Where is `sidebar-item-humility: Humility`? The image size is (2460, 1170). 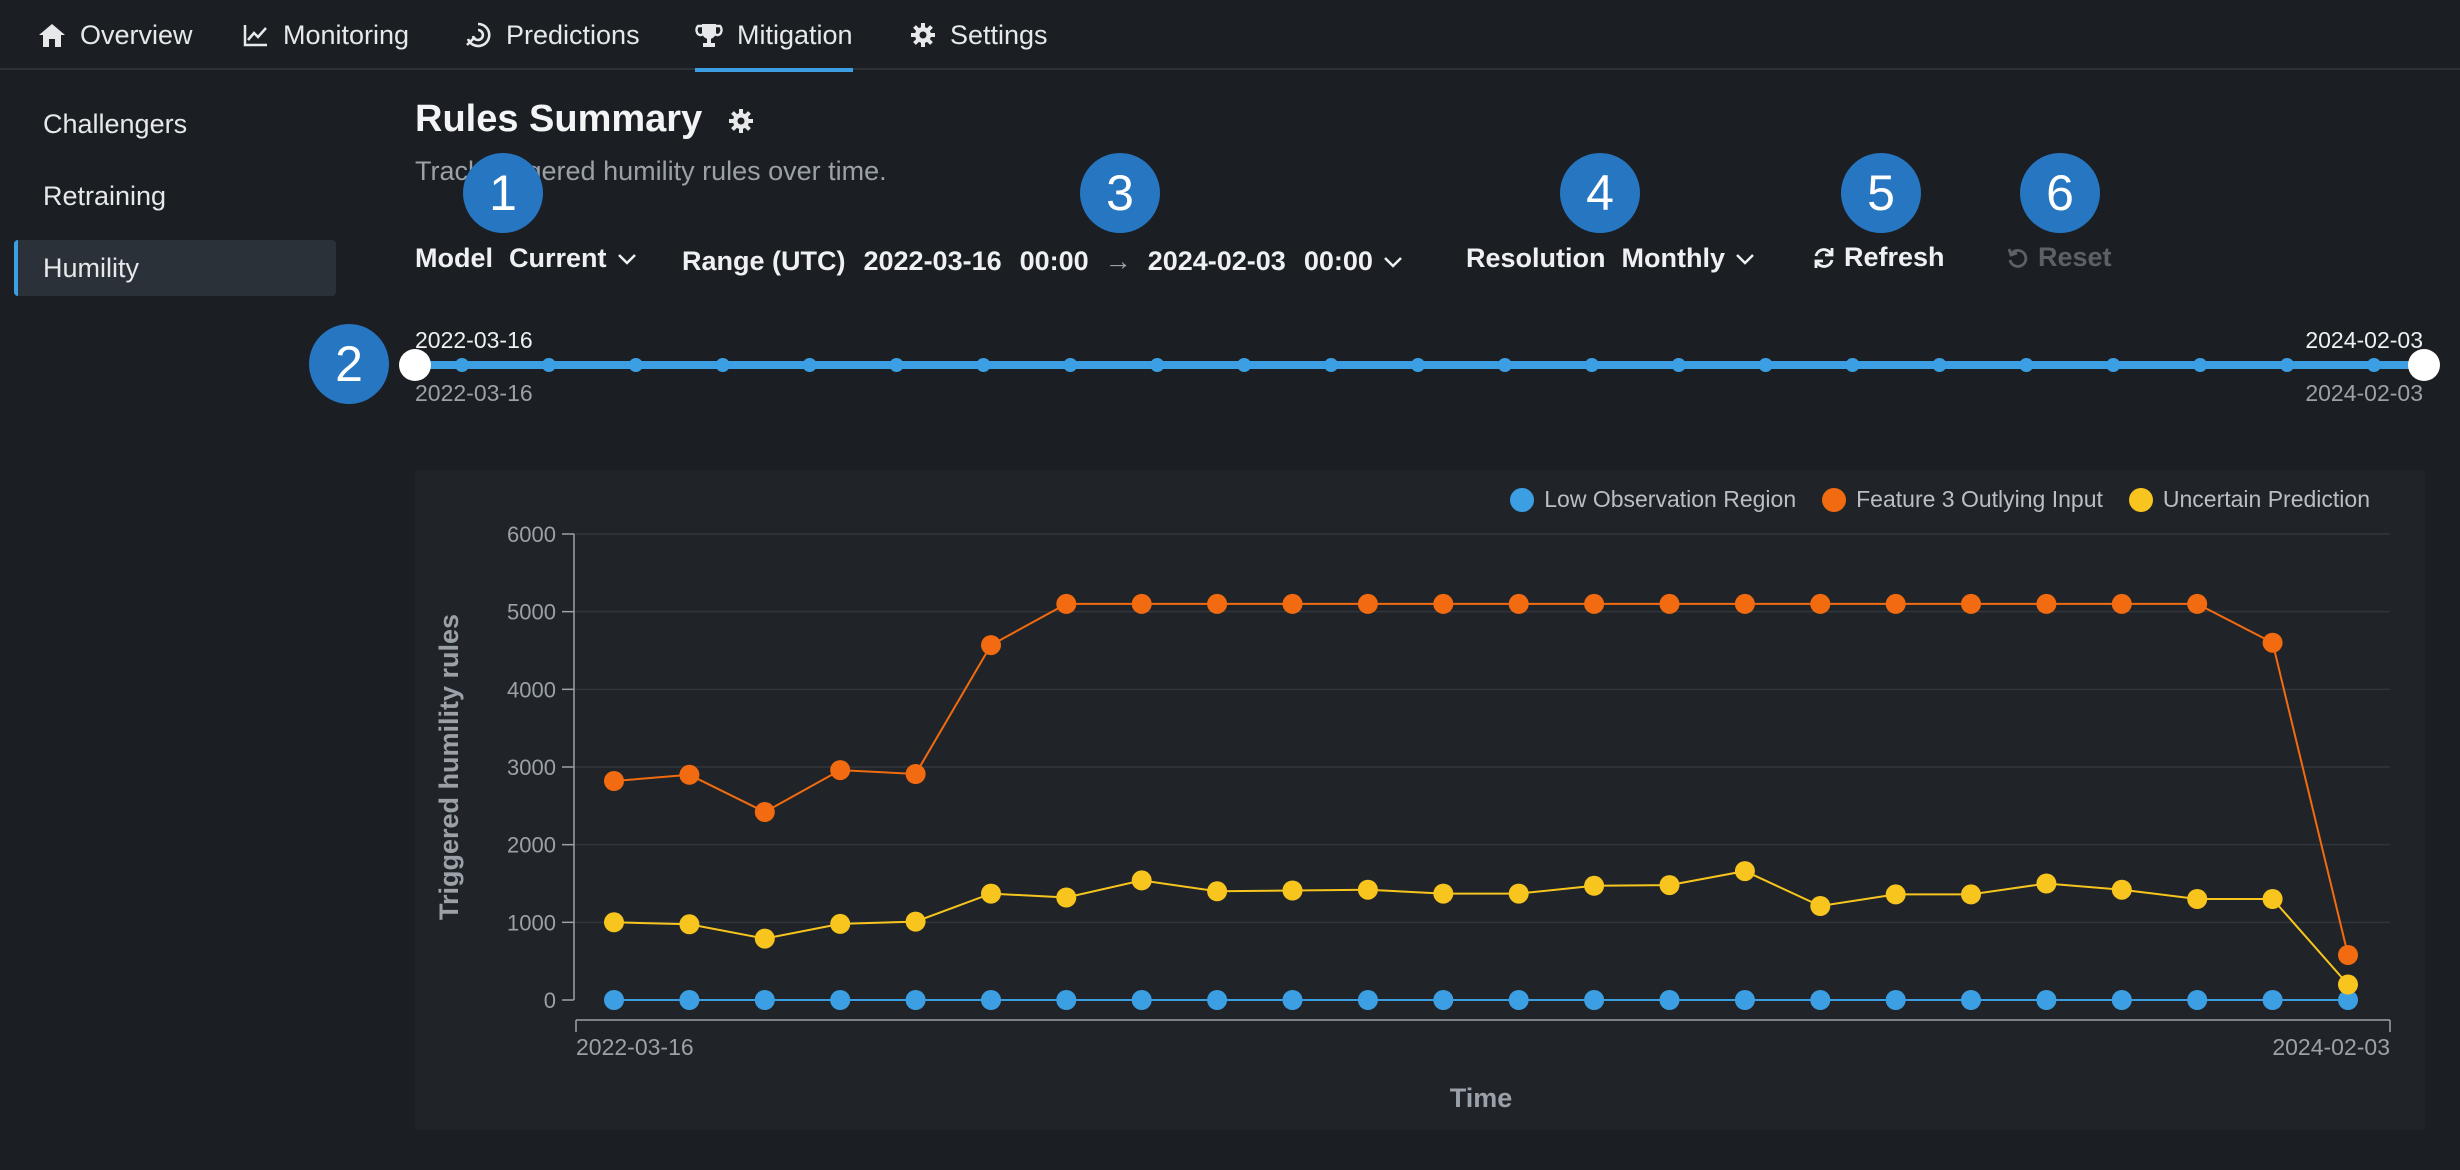
sidebar-item-humility: Humility is located at coordinates (175, 268).